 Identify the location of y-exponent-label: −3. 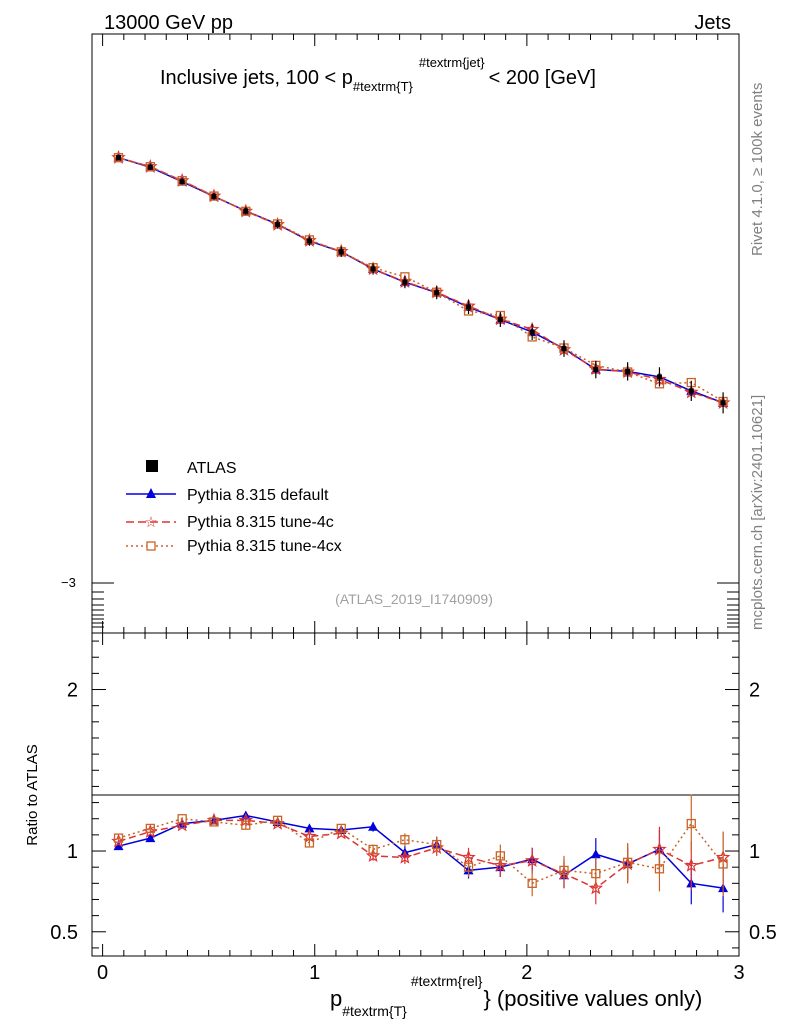
(68, 582).